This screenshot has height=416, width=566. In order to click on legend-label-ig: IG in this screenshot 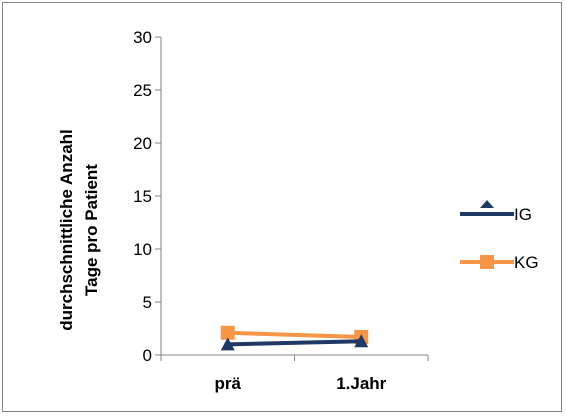, I will do `click(523, 214)`.